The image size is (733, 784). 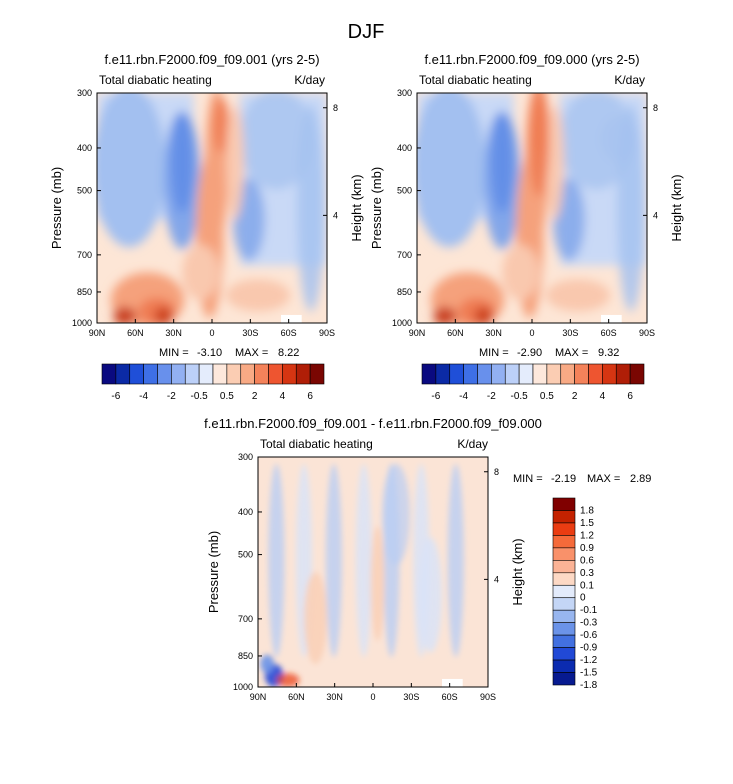 I want to click on panel-c-min-value: -2.19, so click(x=563, y=479).